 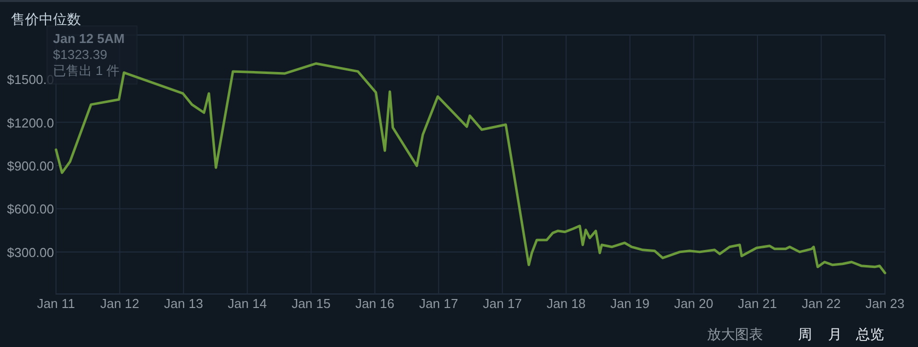 I want to click on x-tick-label: Jan 23, so click(x=885, y=303).